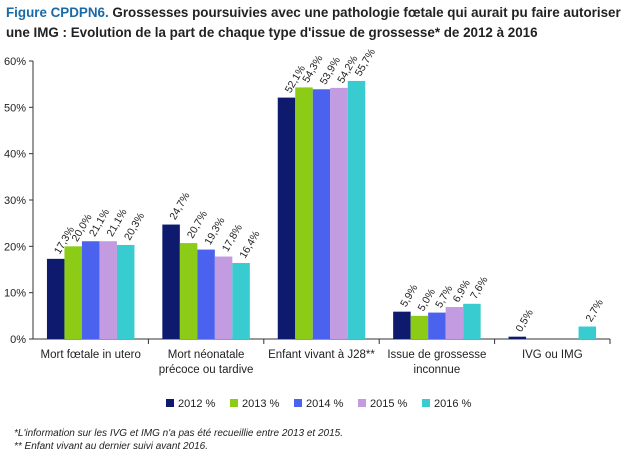 This screenshot has width=628, height=460. Describe the element at coordinates (595, 310) in the screenshot. I see `data-label: 2,7%` at that location.